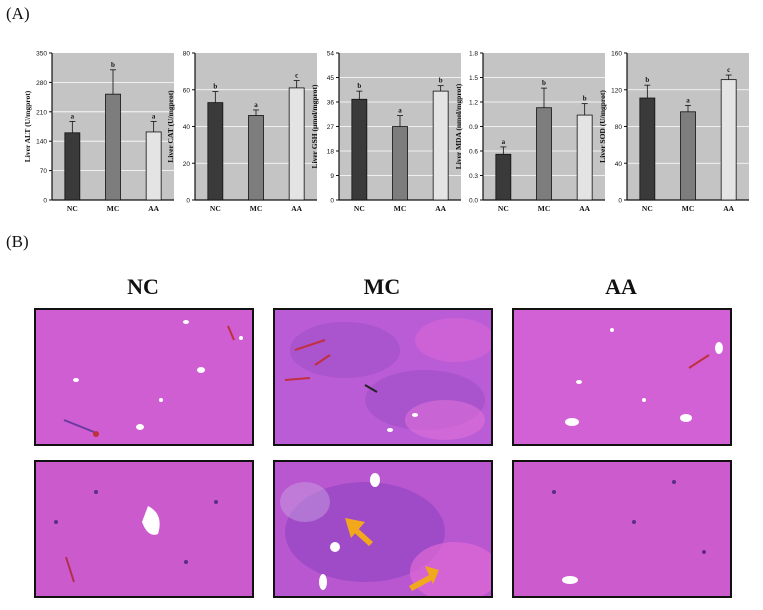  What do you see at coordinates (622, 529) in the screenshot?
I see `histology-aa-high` at bounding box center [622, 529].